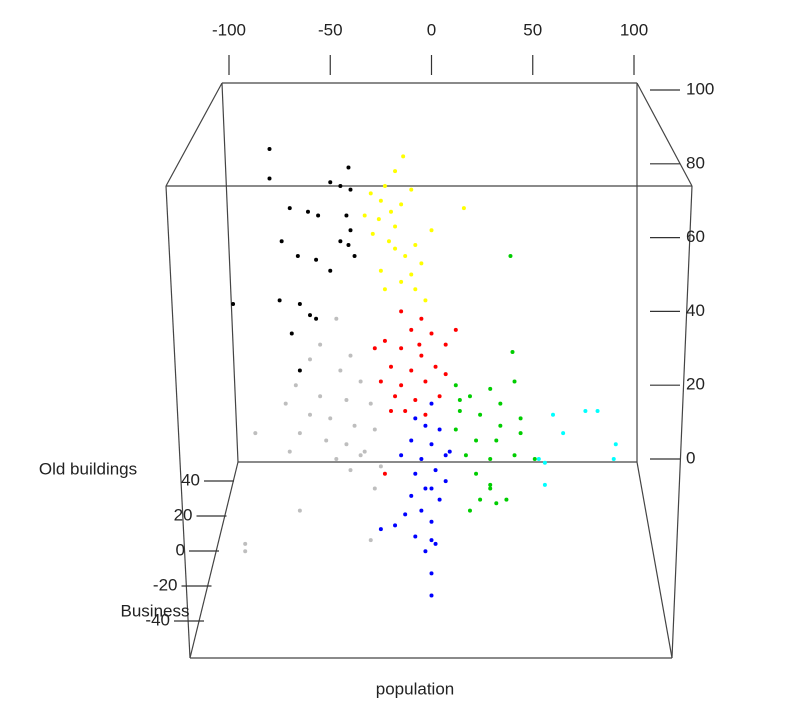 The width and height of the screenshot is (789, 715). Describe the element at coordinates (532, 29) in the screenshot. I see `x-tick-label: 50` at that location.